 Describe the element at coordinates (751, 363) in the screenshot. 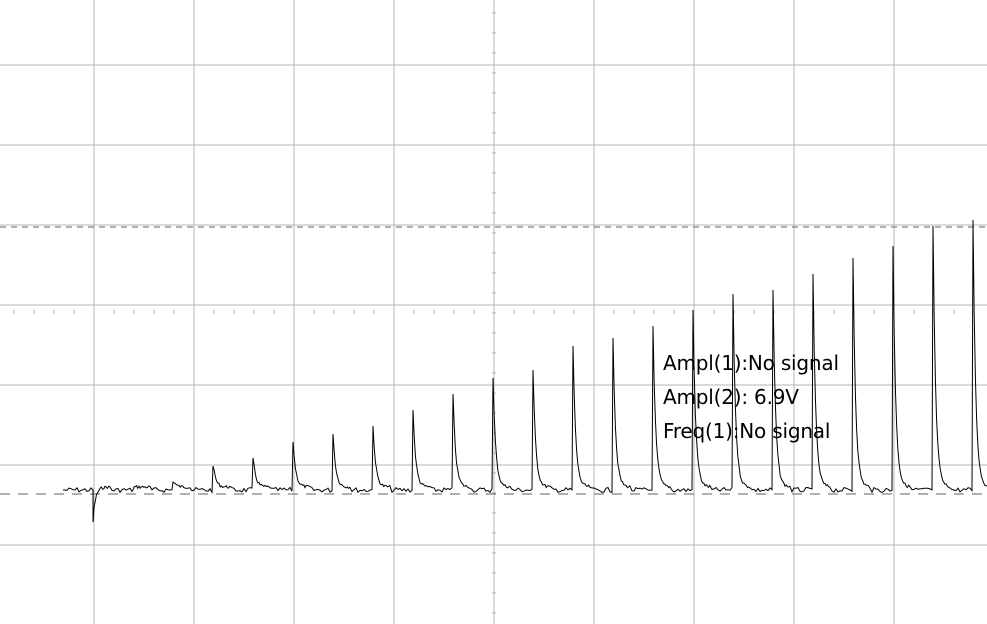

I see `ampl-1-readout: Ampl(1):No signal` at that location.